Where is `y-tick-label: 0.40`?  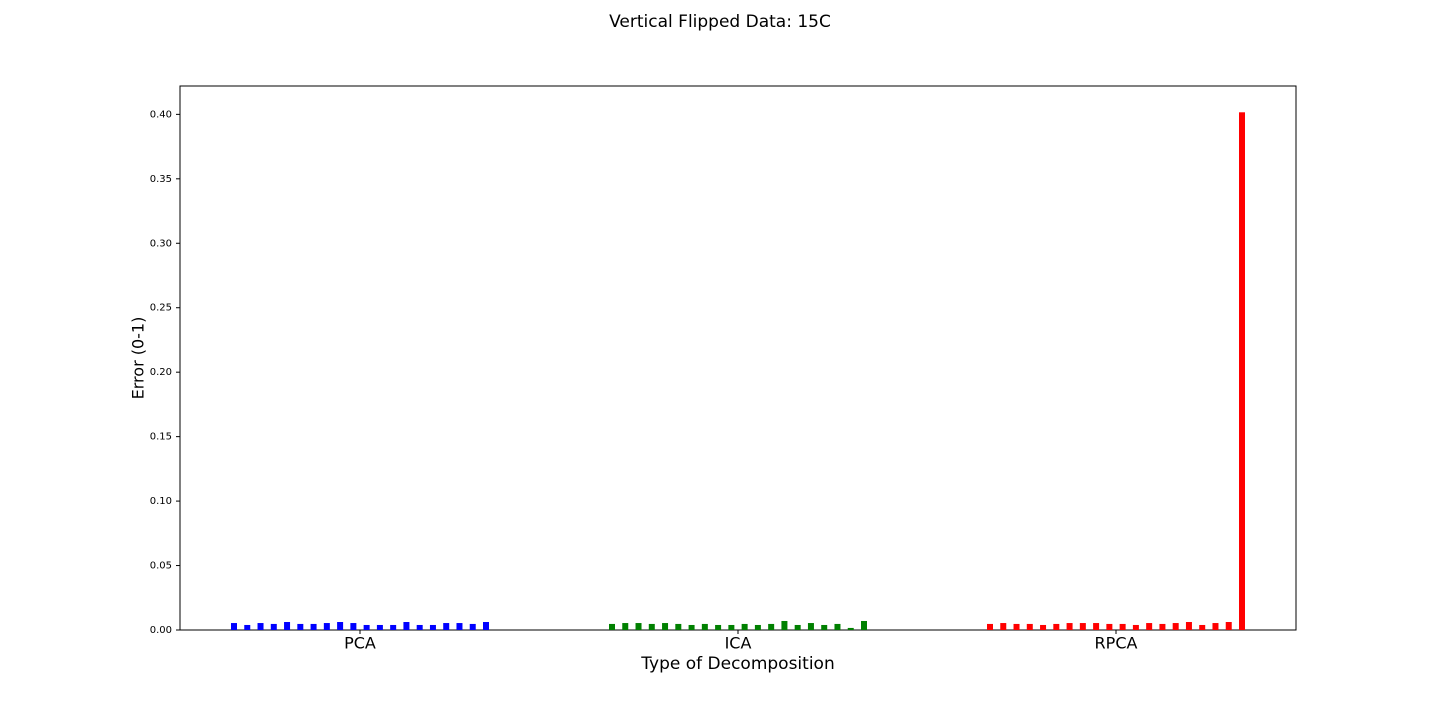 y-tick-label: 0.40 is located at coordinates (161, 114).